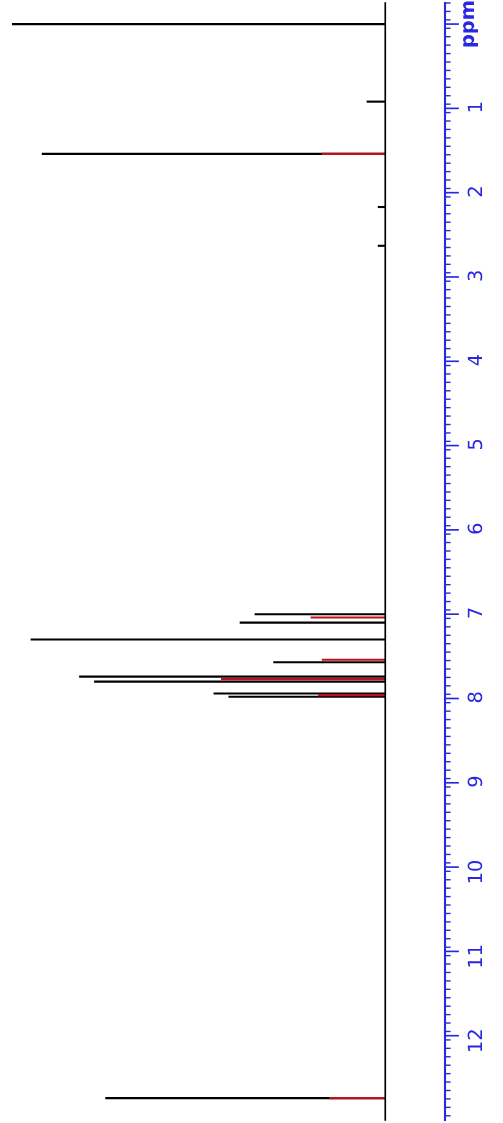 The width and height of the screenshot is (503, 1123). I want to click on y-tick-label: 11, so click(474, 956).